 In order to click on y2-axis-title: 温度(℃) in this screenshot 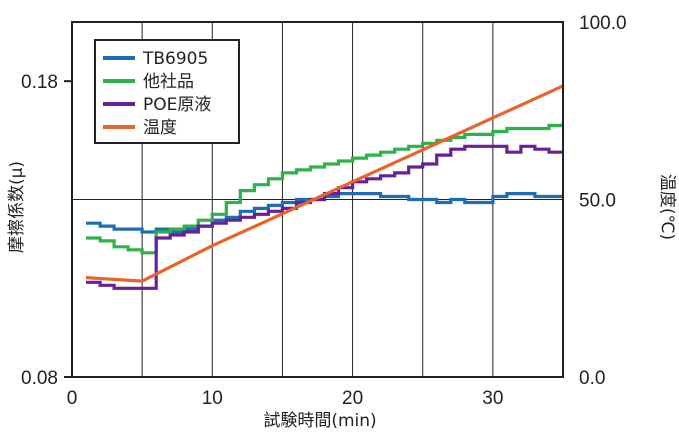, I will do `click(667, 207)`.